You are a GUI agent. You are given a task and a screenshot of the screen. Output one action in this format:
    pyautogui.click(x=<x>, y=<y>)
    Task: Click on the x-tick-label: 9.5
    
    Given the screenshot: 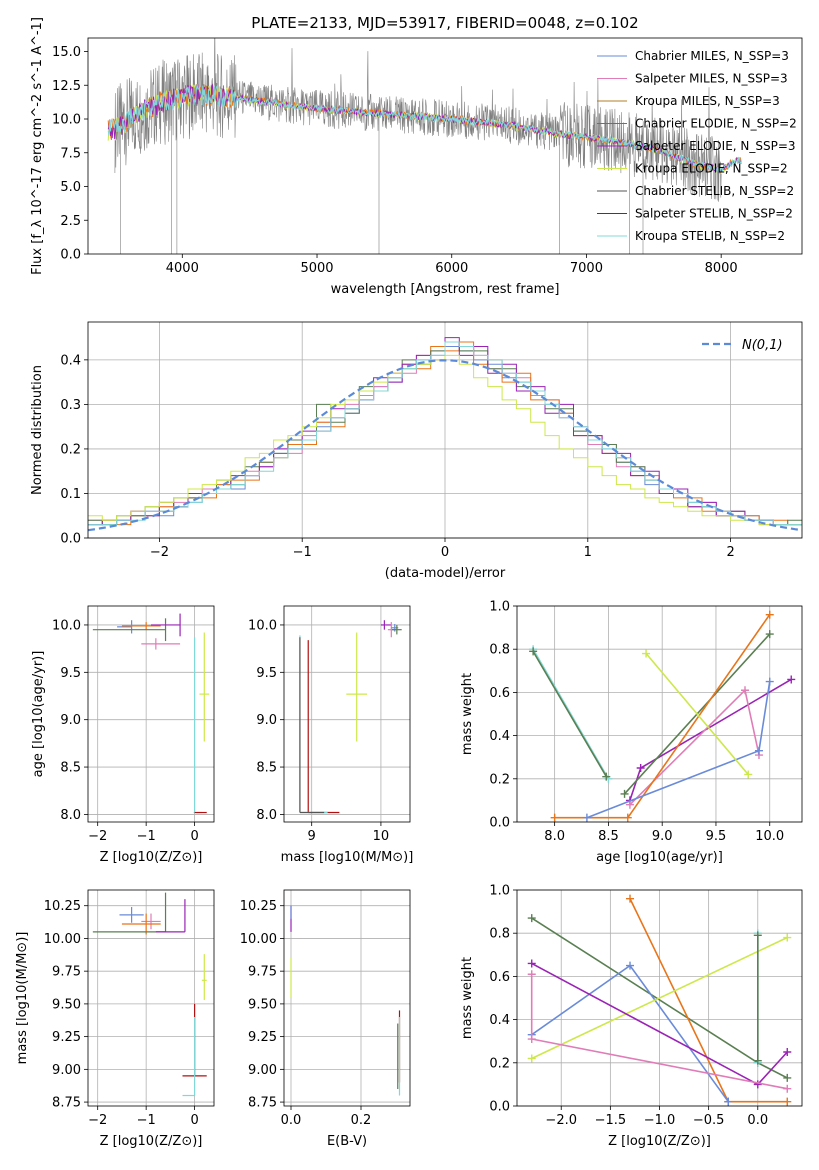 What is the action you would take?
    pyautogui.click(x=716, y=836)
    